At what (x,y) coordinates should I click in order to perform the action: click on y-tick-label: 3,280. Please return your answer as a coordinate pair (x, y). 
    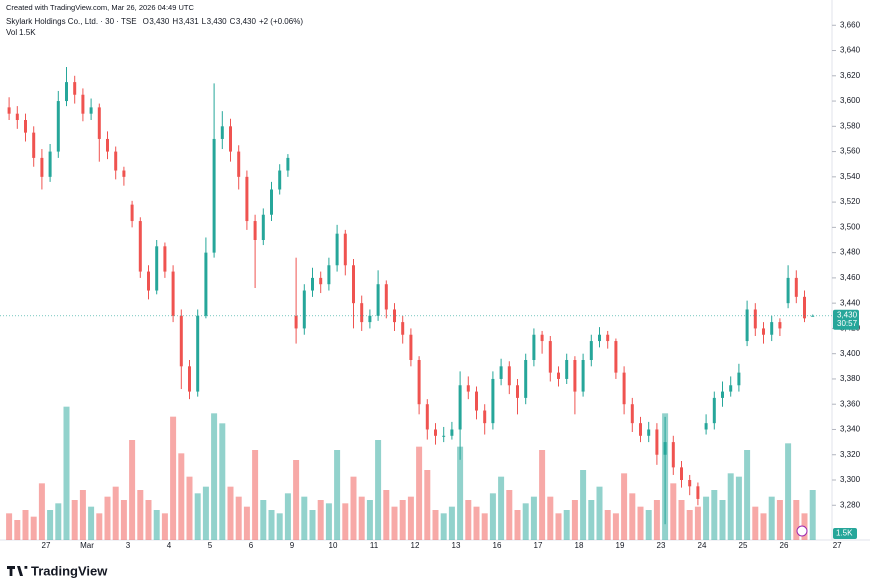
    Looking at the image, I should click on (850, 504).